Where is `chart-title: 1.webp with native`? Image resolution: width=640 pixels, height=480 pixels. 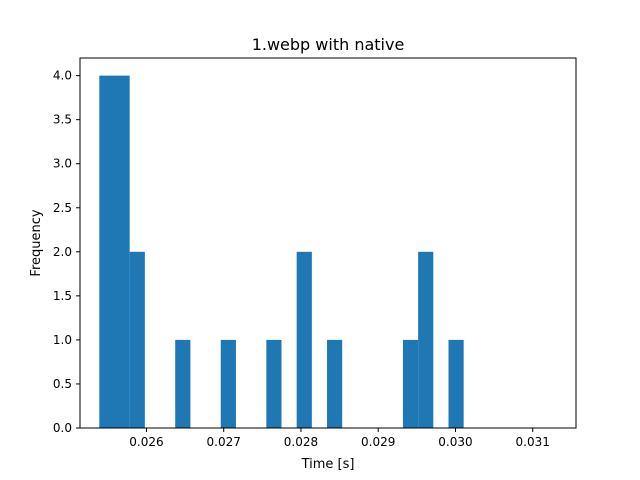 chart-title: 1.webp with native is located at coordinates (328, 44).